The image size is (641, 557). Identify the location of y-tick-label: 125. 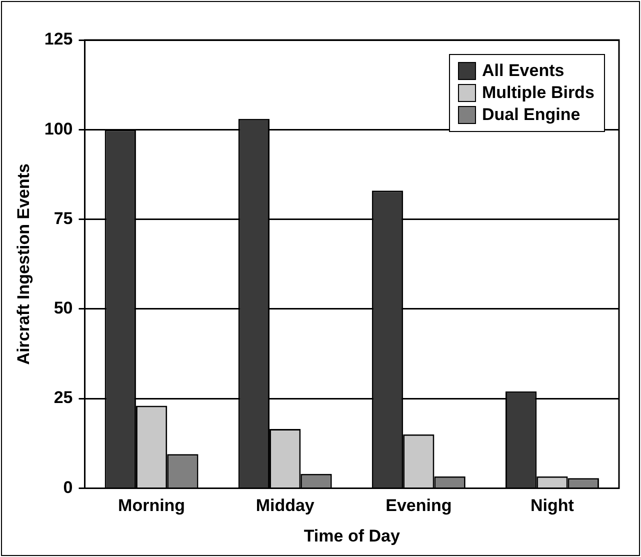
(58, 39).